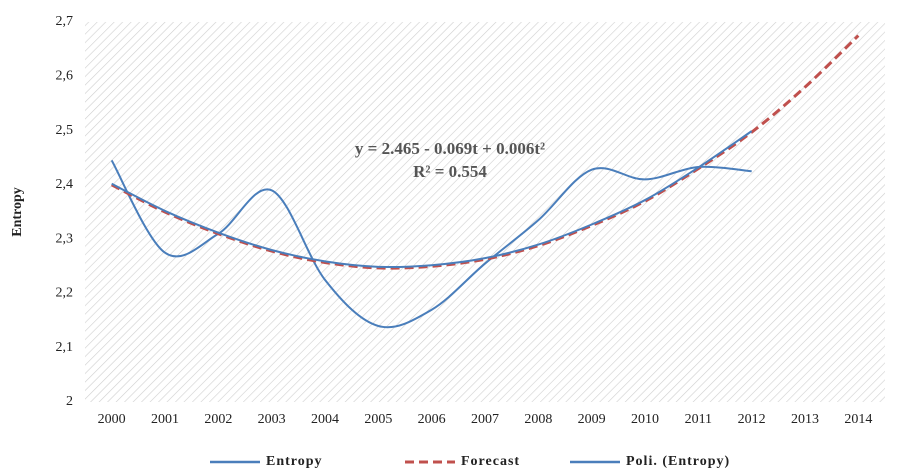  Describe the element at coordinates (485, 419) in the screenshot. I see `x-tick-label: 2007` at that location.